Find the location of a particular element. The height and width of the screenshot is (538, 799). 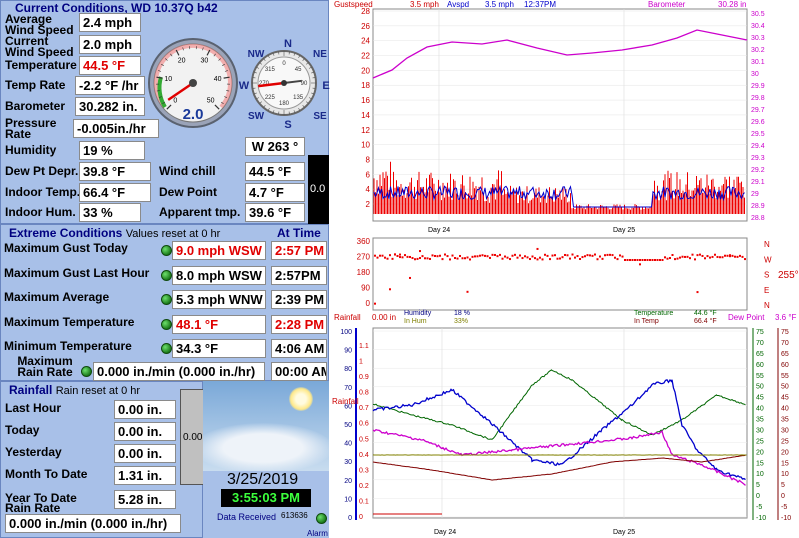

windchill-label: Wind chill is located at coordinates (187, 171).